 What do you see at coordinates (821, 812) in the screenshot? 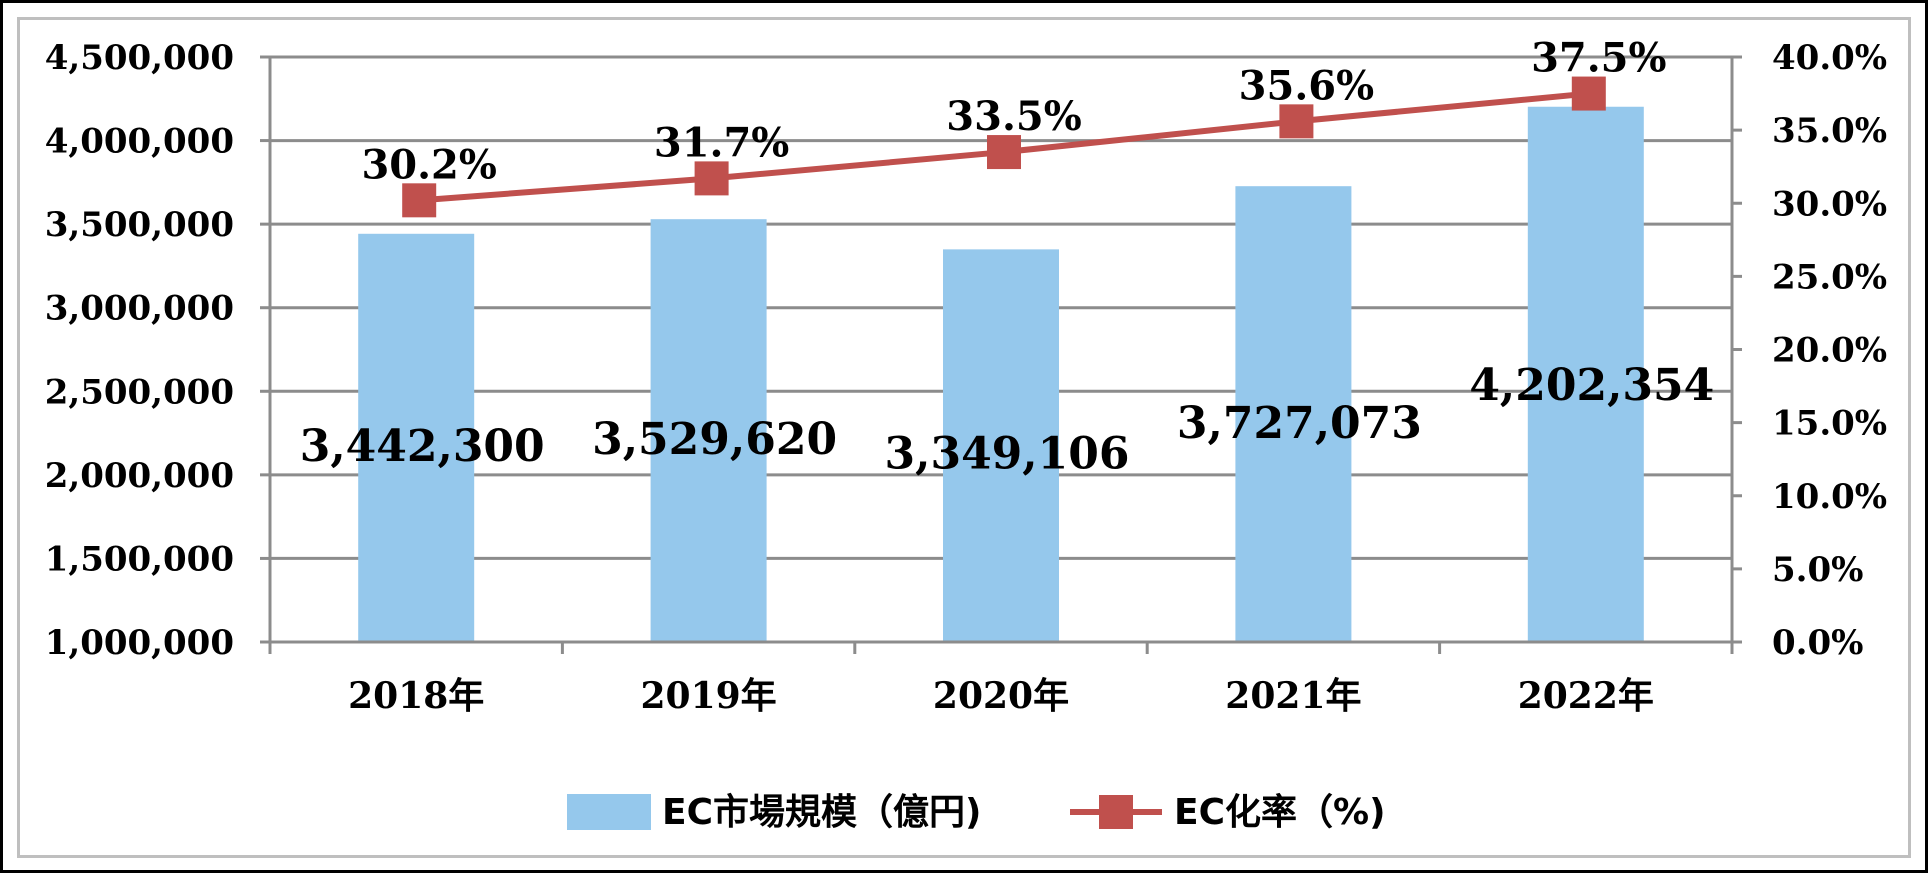
I see `legend-label-bar: EC市場規模（億円)` at bounding box center [821, 812].